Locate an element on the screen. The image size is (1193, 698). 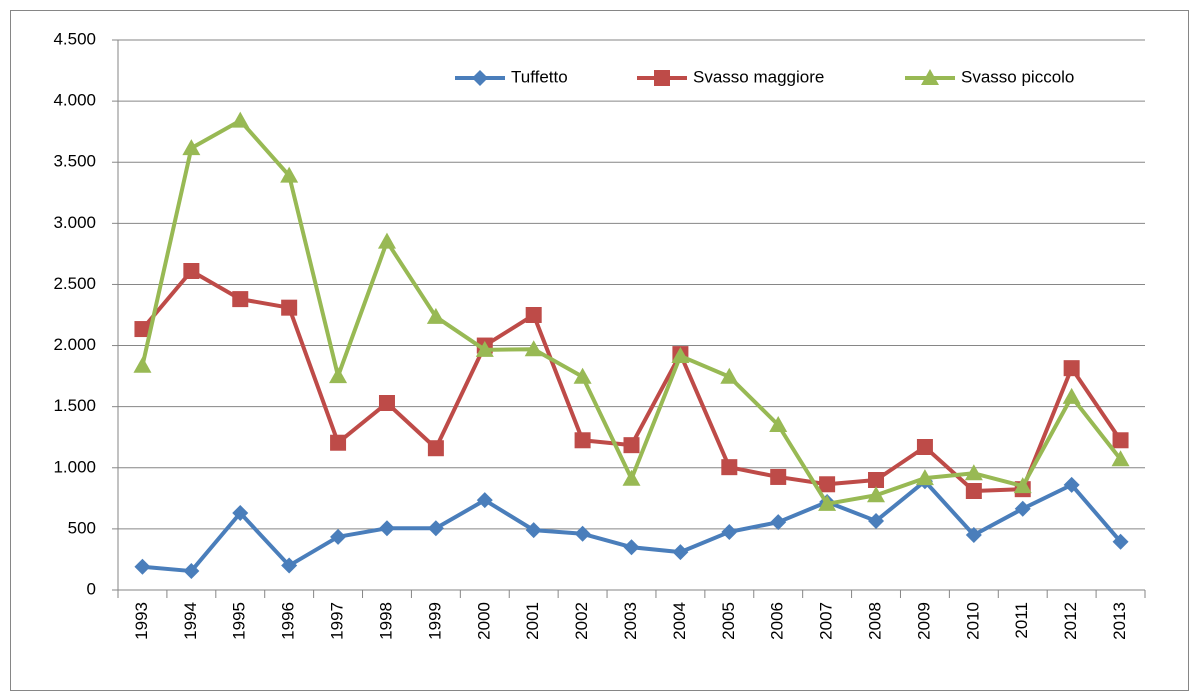
legend-label: Svasso piccolo is located at coordinates (1017, 76).